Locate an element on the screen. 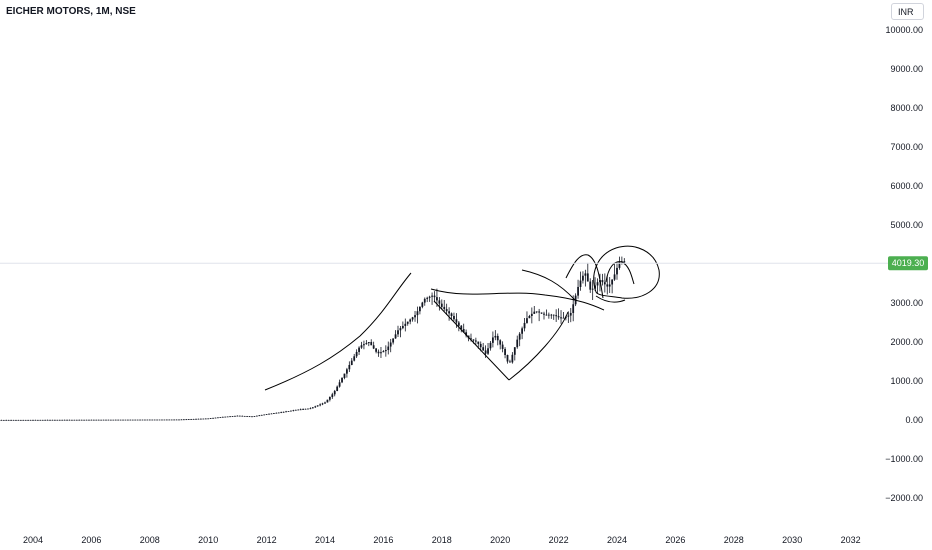  x-tick-label: 2018 is located at coordinates (442, 540).